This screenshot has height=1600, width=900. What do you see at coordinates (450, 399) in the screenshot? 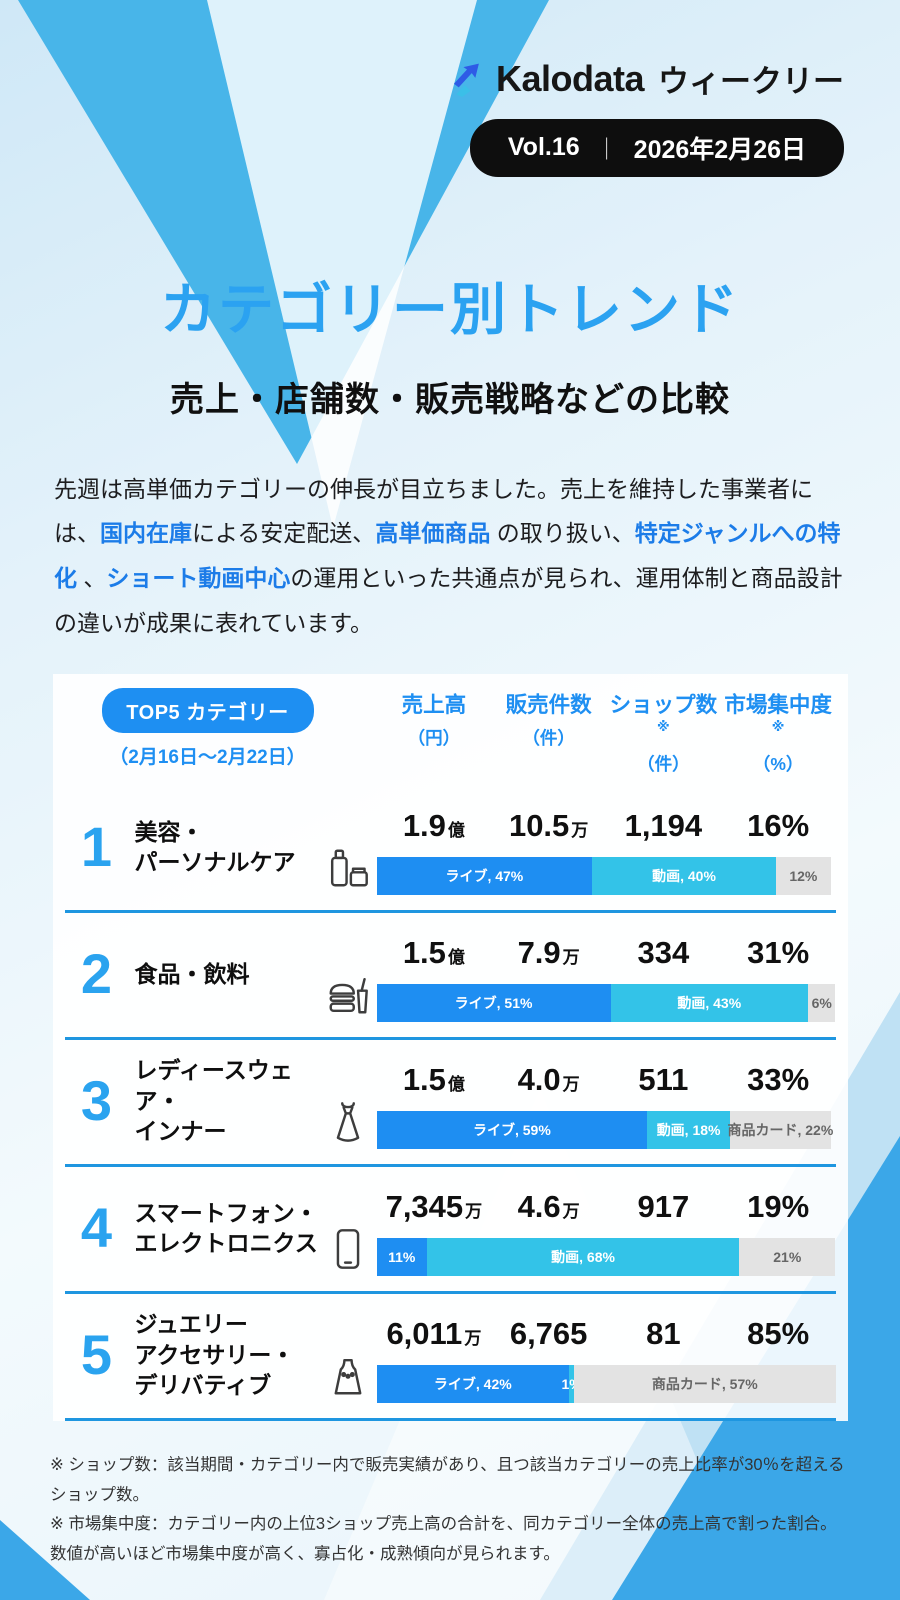
I see `page-subtitle: 売上・店舗数・販売戦略などの比較` at bounding box center [450, 399].